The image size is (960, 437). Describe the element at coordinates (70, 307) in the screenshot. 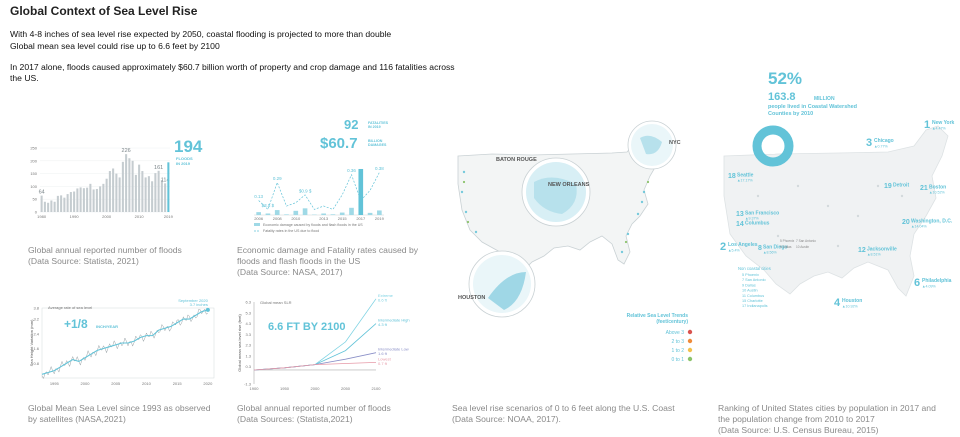

I see `gmsl-annotation: Average rate of sea level` at that location.